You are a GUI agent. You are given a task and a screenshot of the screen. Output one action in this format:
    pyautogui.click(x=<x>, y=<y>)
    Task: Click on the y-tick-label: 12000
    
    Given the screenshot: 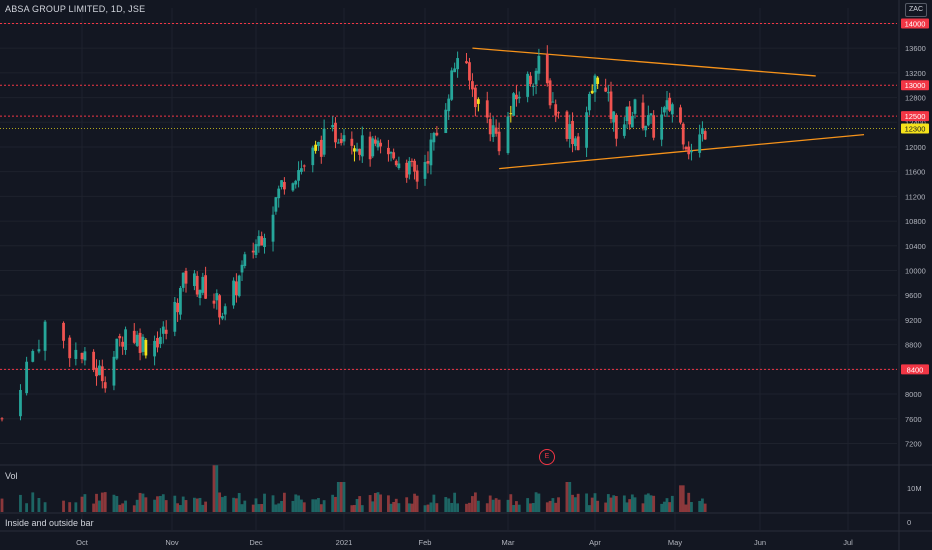 What is the action you would take?
    pyautogui.click(x=915, y=147)
    